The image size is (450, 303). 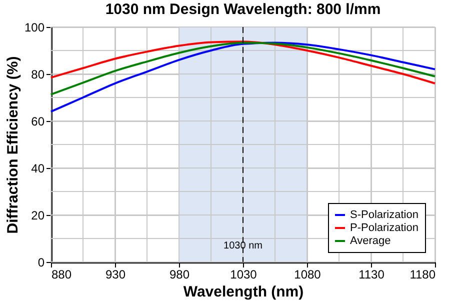 I want to click on x-tick-label: 1180, so click(x=423, y=275).